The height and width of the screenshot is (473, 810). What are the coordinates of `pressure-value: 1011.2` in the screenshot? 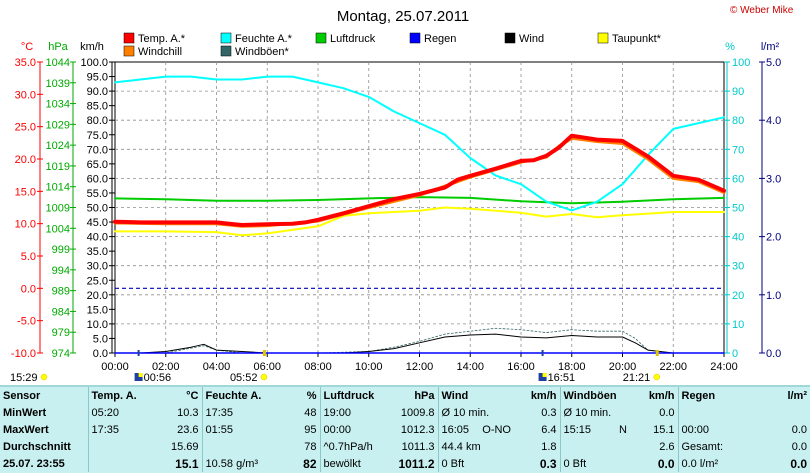 It's located at (416, 463).